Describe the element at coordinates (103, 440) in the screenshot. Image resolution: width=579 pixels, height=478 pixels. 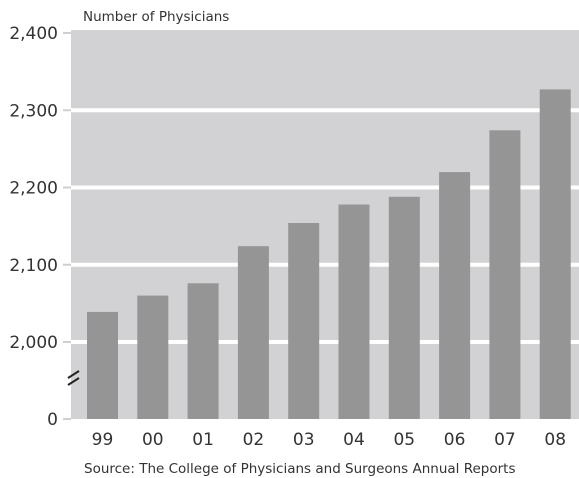
I see `x-tick-label: 99` at that location.